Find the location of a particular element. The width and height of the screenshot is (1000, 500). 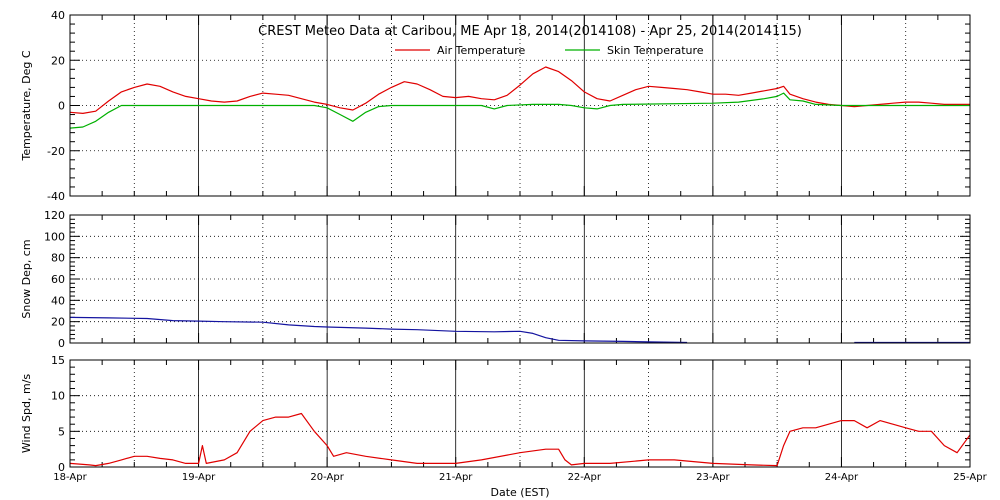

y-tick-label: 100 is located at coordinates (54, 236).